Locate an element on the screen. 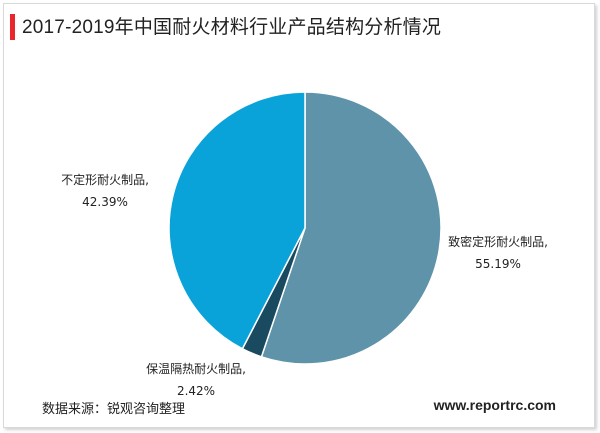 The height and width of the screenshot is (433, 600). slice-label-value: 42.39% is located at coordinates (105, 202).